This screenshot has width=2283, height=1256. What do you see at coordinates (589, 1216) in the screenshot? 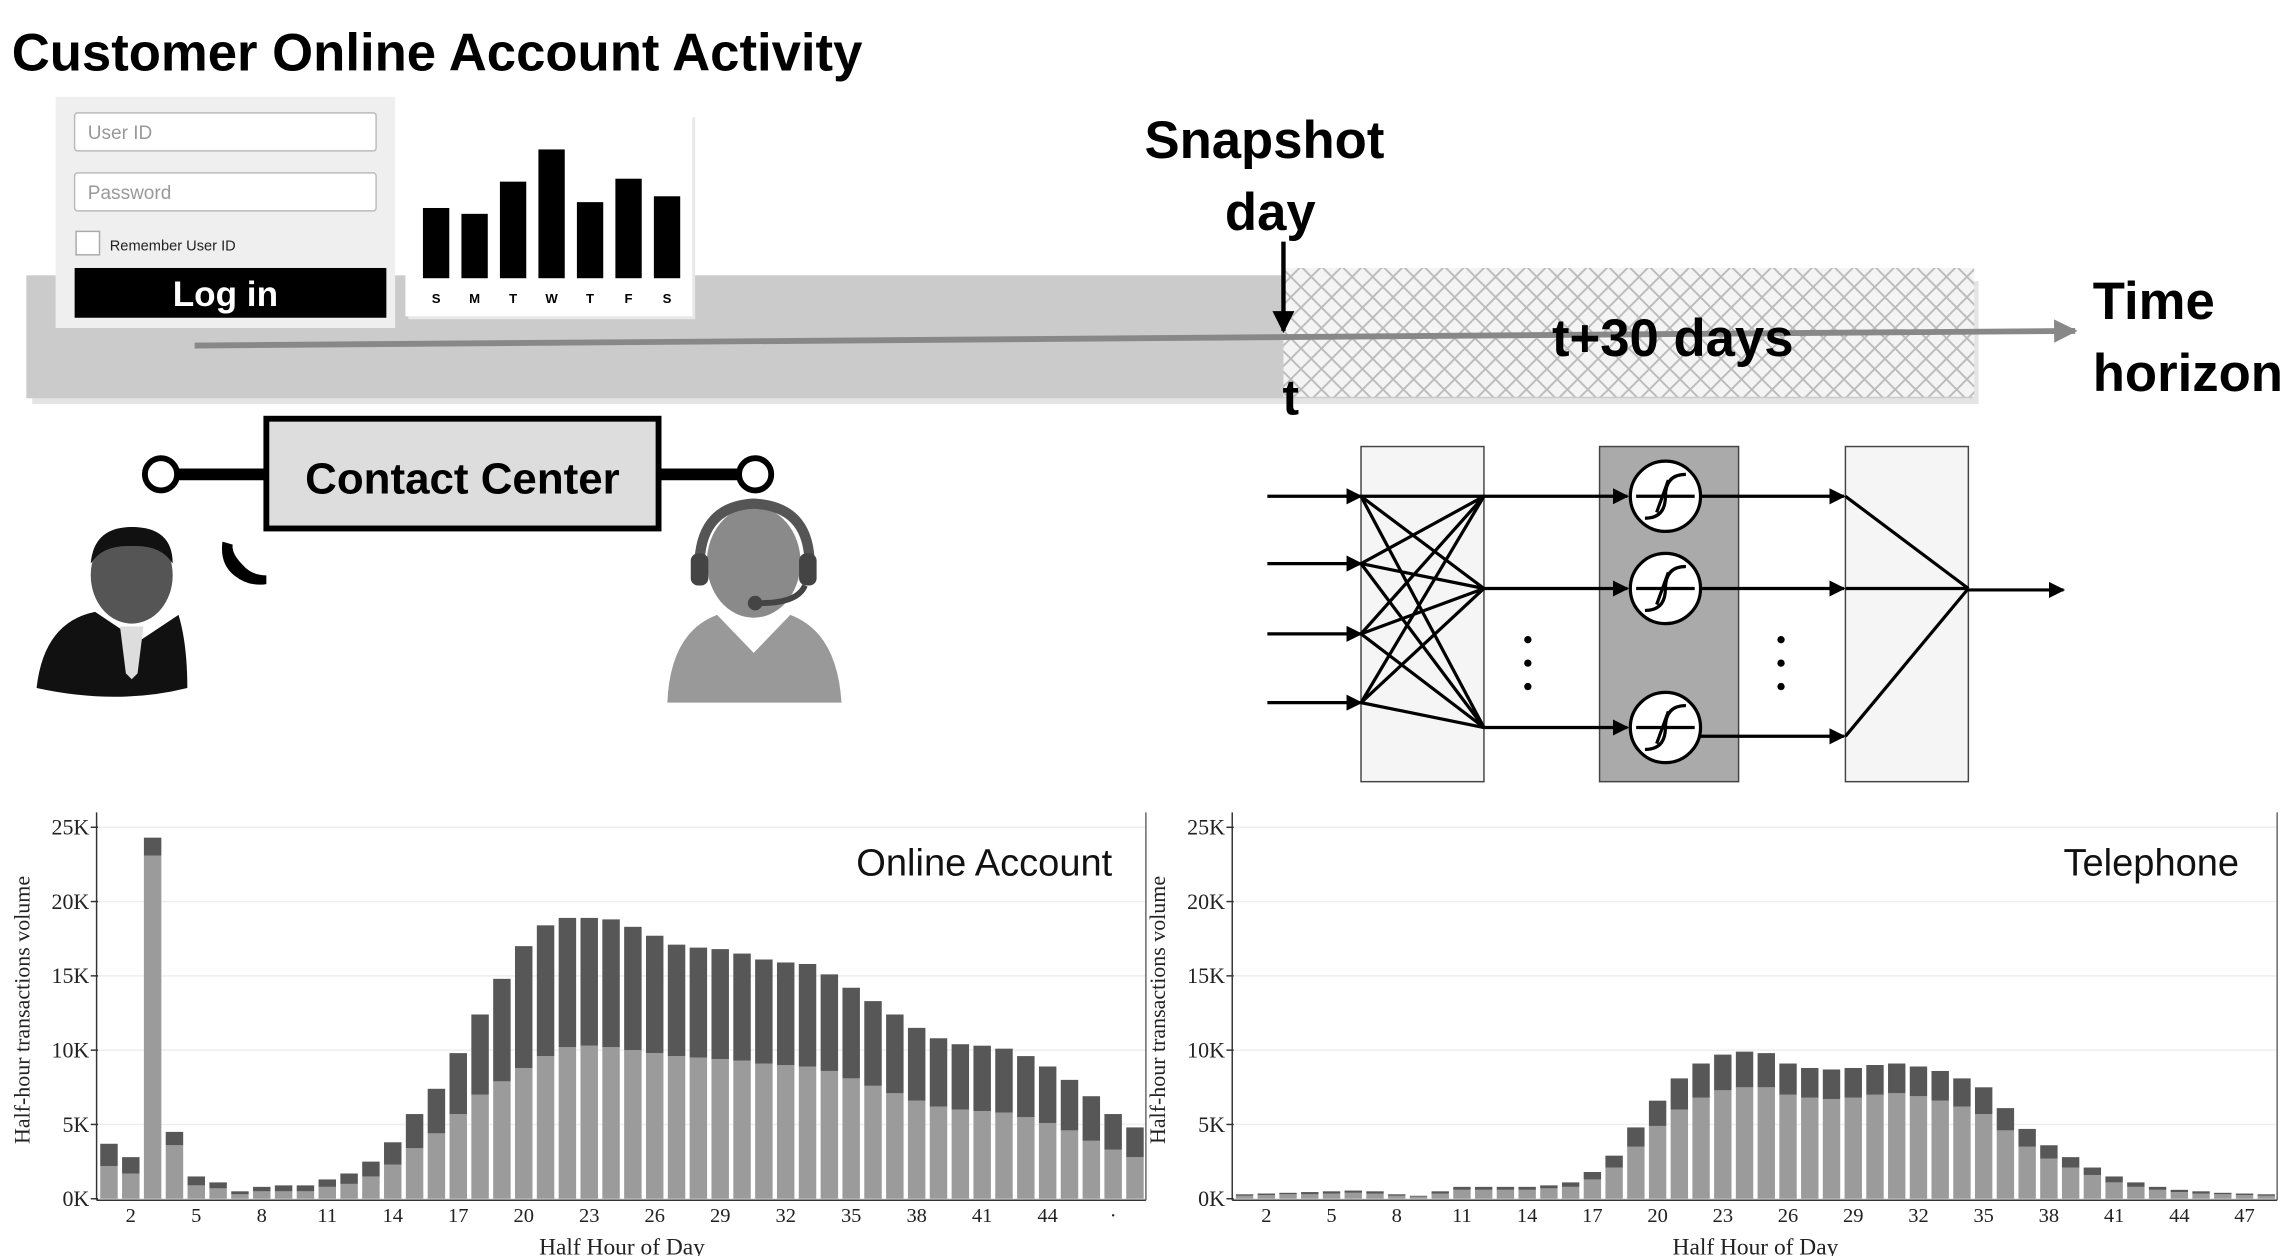
I see `x-tick-label: 23` at bounding box center [589, 1216].